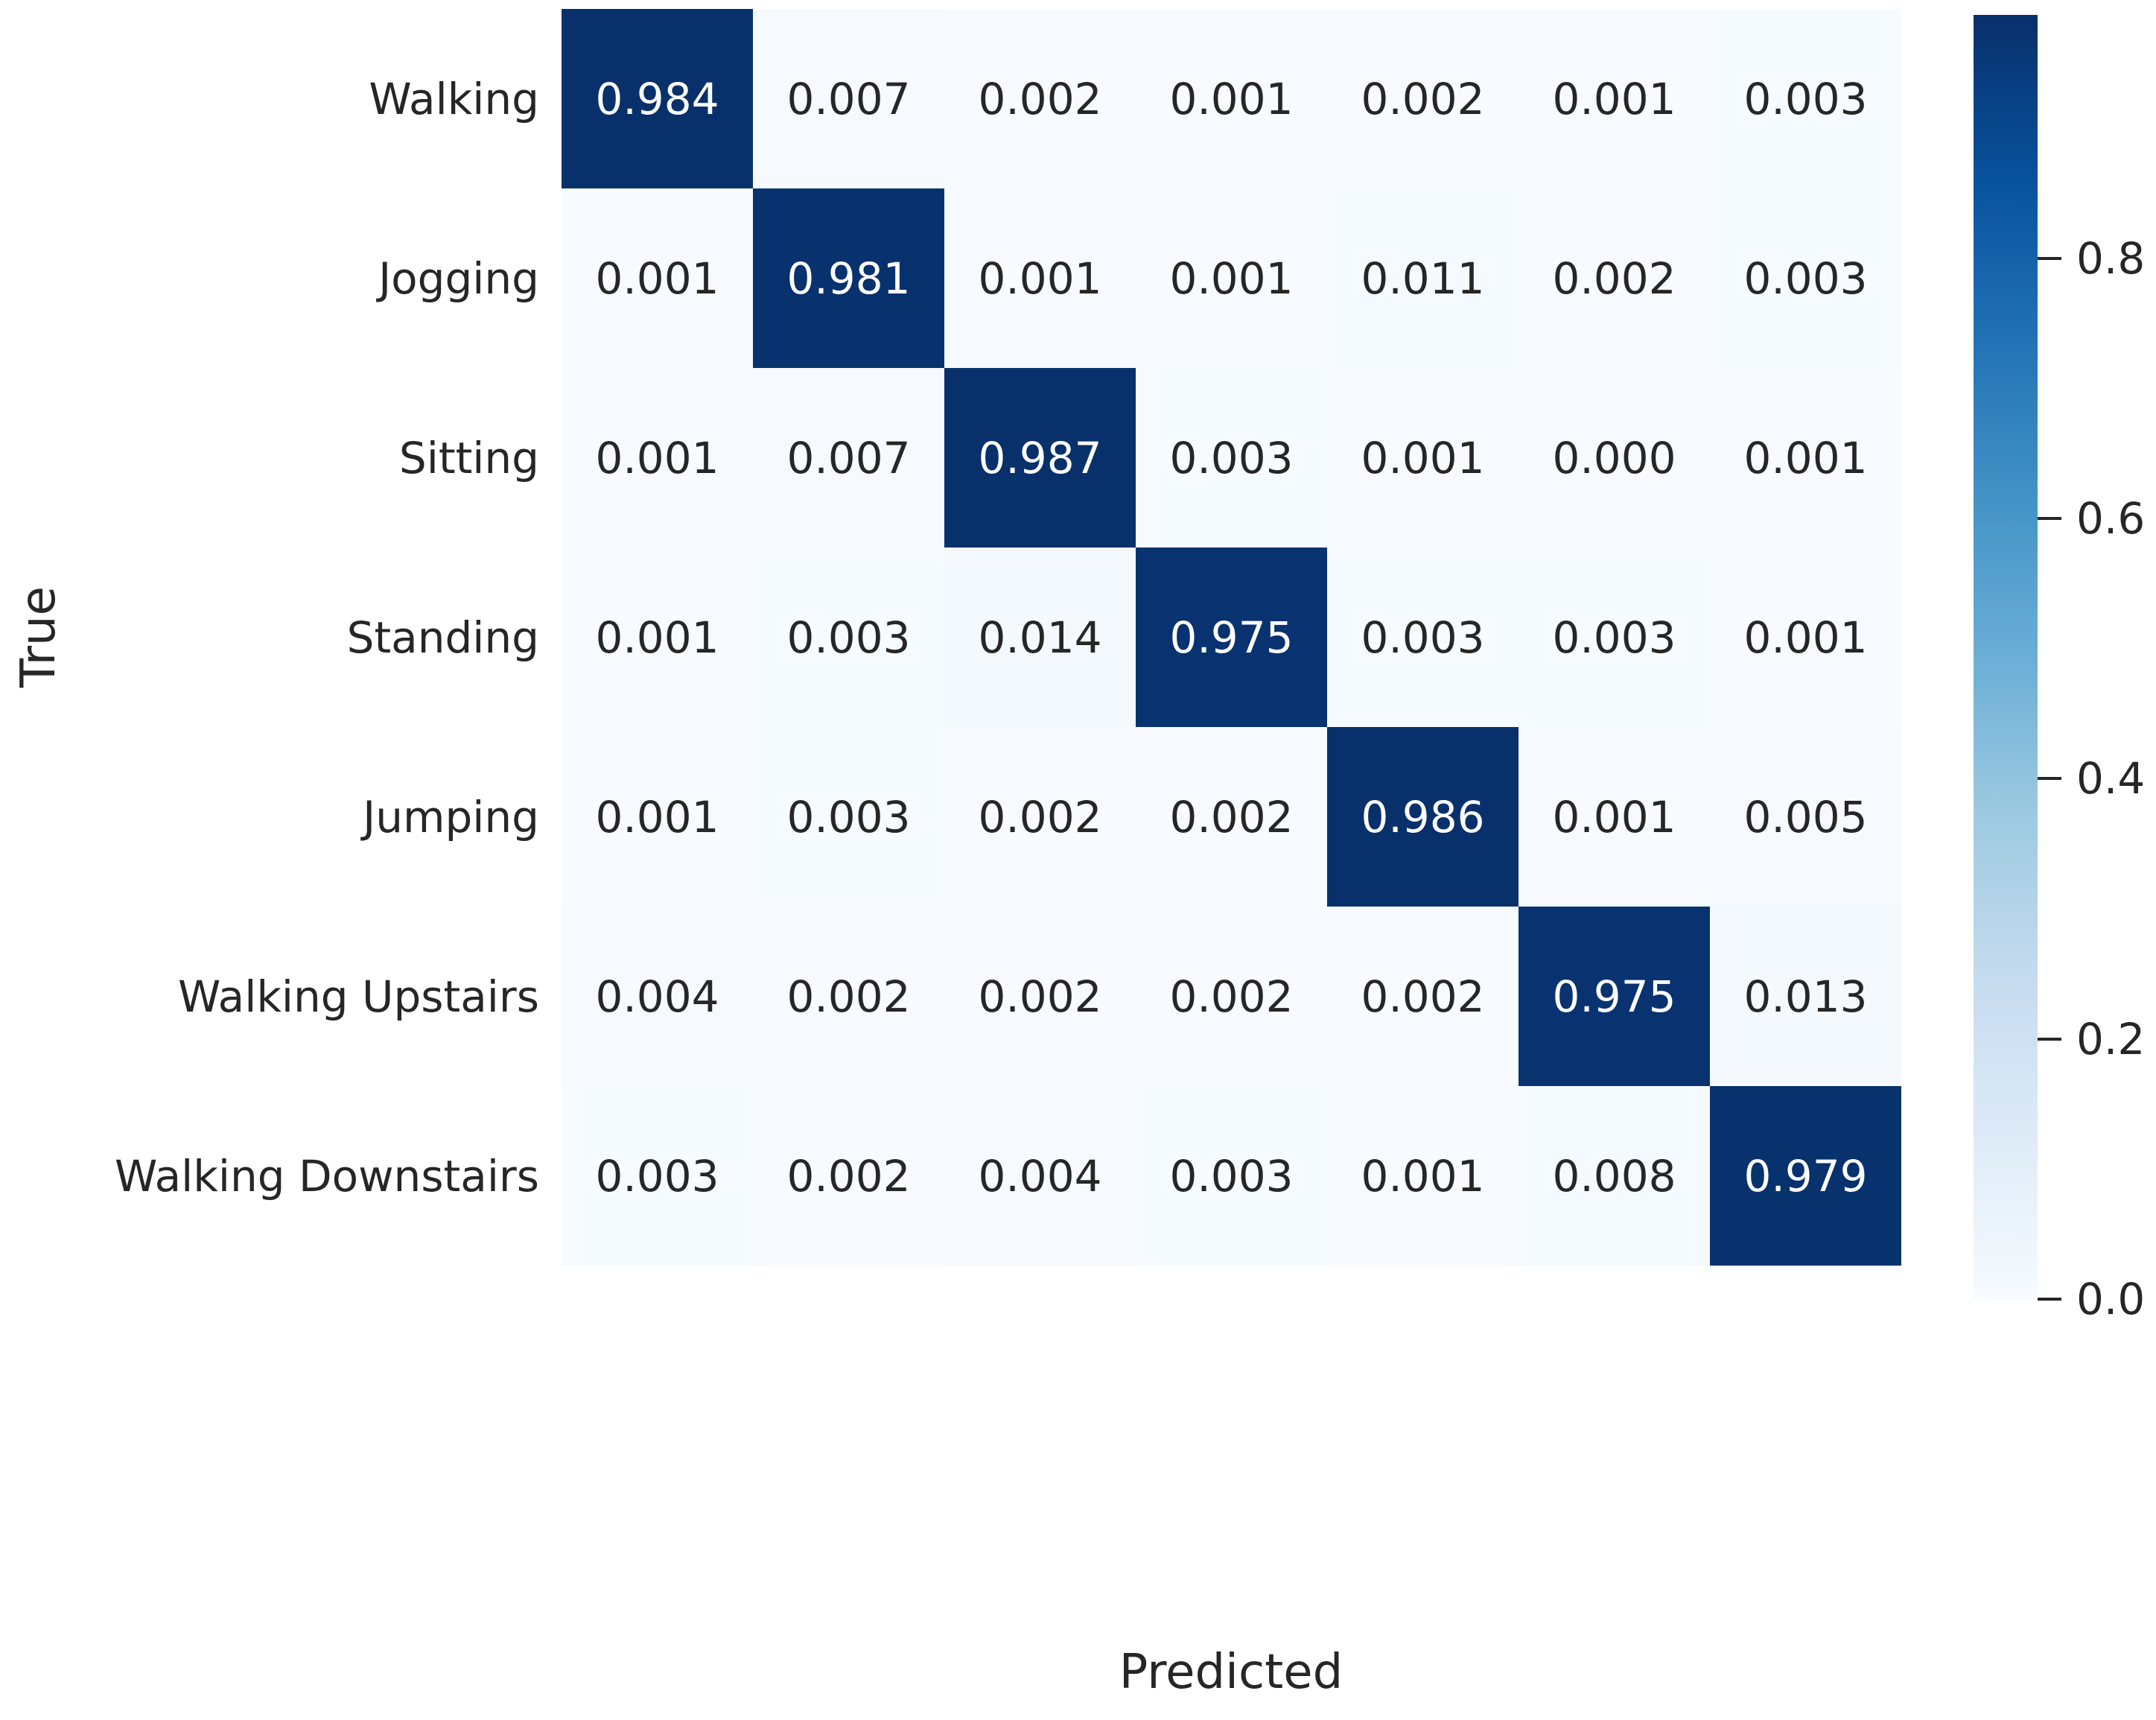 This screenshot has height=1720, width=2156. Describe the element at coordinates (1231, 637) in the screenshot. I see `heatmap-cell: 0.975` at that location.